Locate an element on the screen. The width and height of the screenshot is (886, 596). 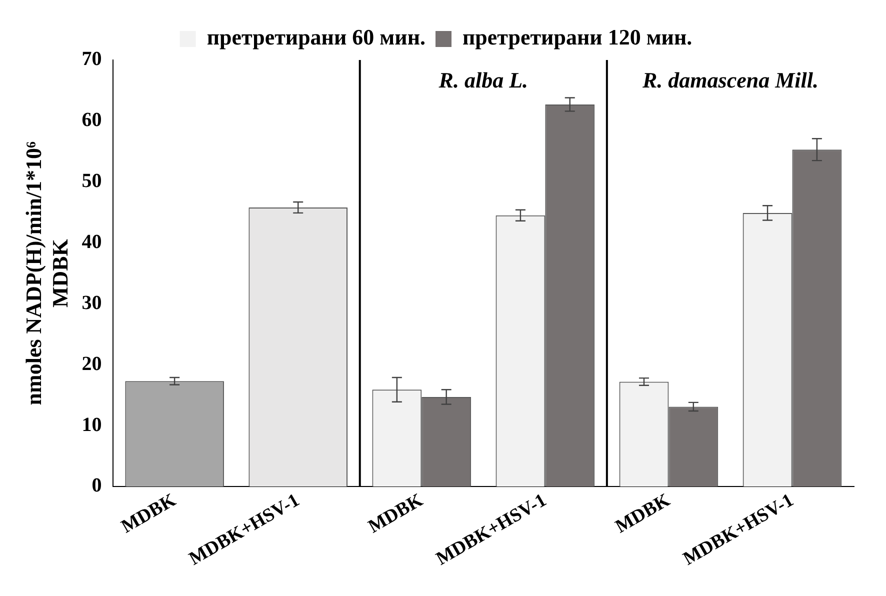
y-tick-label: 30 is located at coordinates (92, 303).